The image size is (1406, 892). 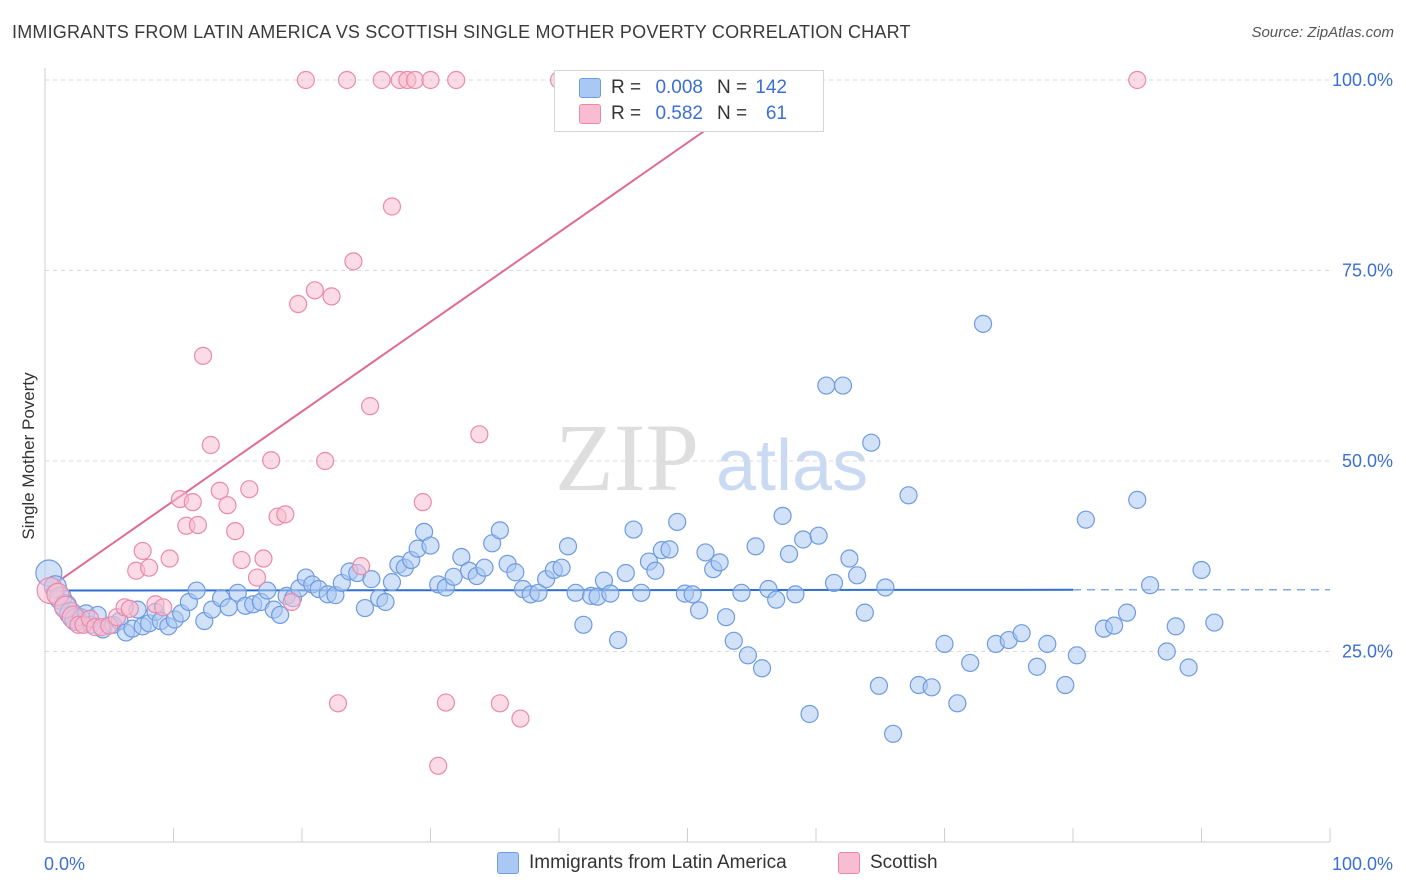 What do you see at coordinates (679, 87) in the screenshot?
I see `r-value: 0.008` at bounding box center [679, 87].